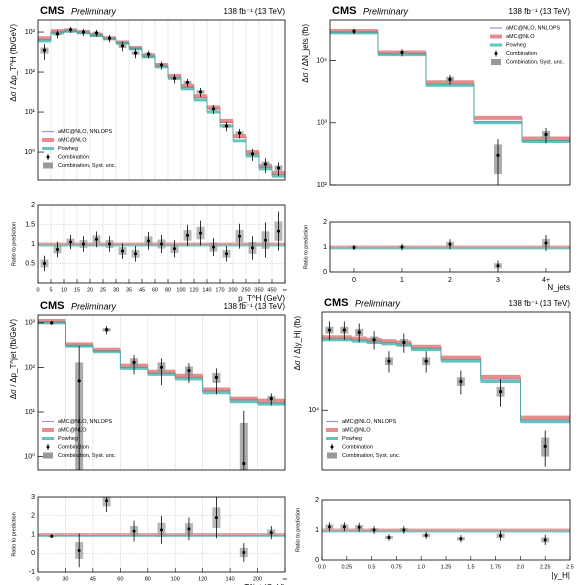 This screenshot has width=580, height=585. What do you see at coordinates (175, 579) in the screenshot?
I see `x-tick-label: 100` at bounding box center [175, 579].